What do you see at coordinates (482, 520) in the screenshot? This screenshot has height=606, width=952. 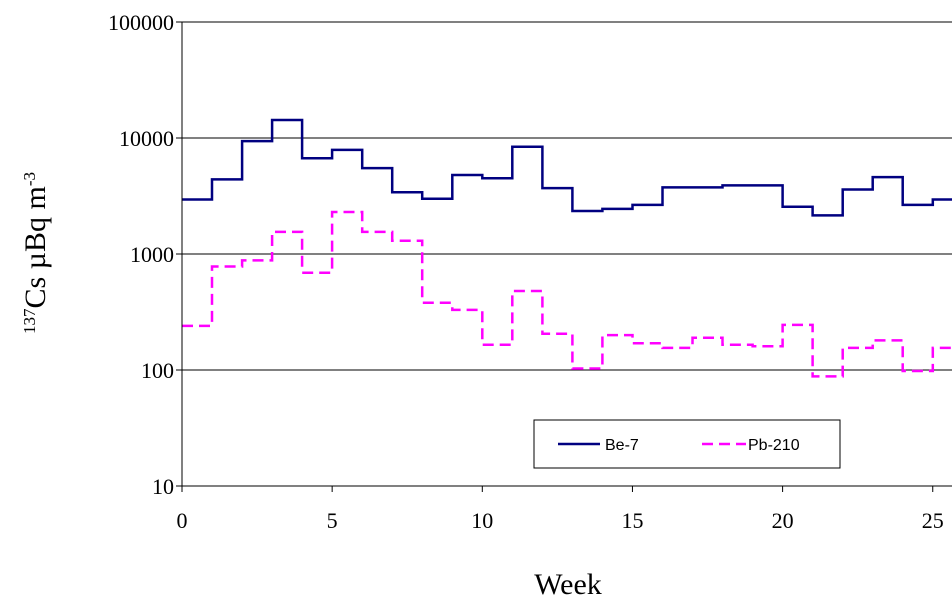 I see `x-tick-label-10: 10` at bounding box center [482, 520].